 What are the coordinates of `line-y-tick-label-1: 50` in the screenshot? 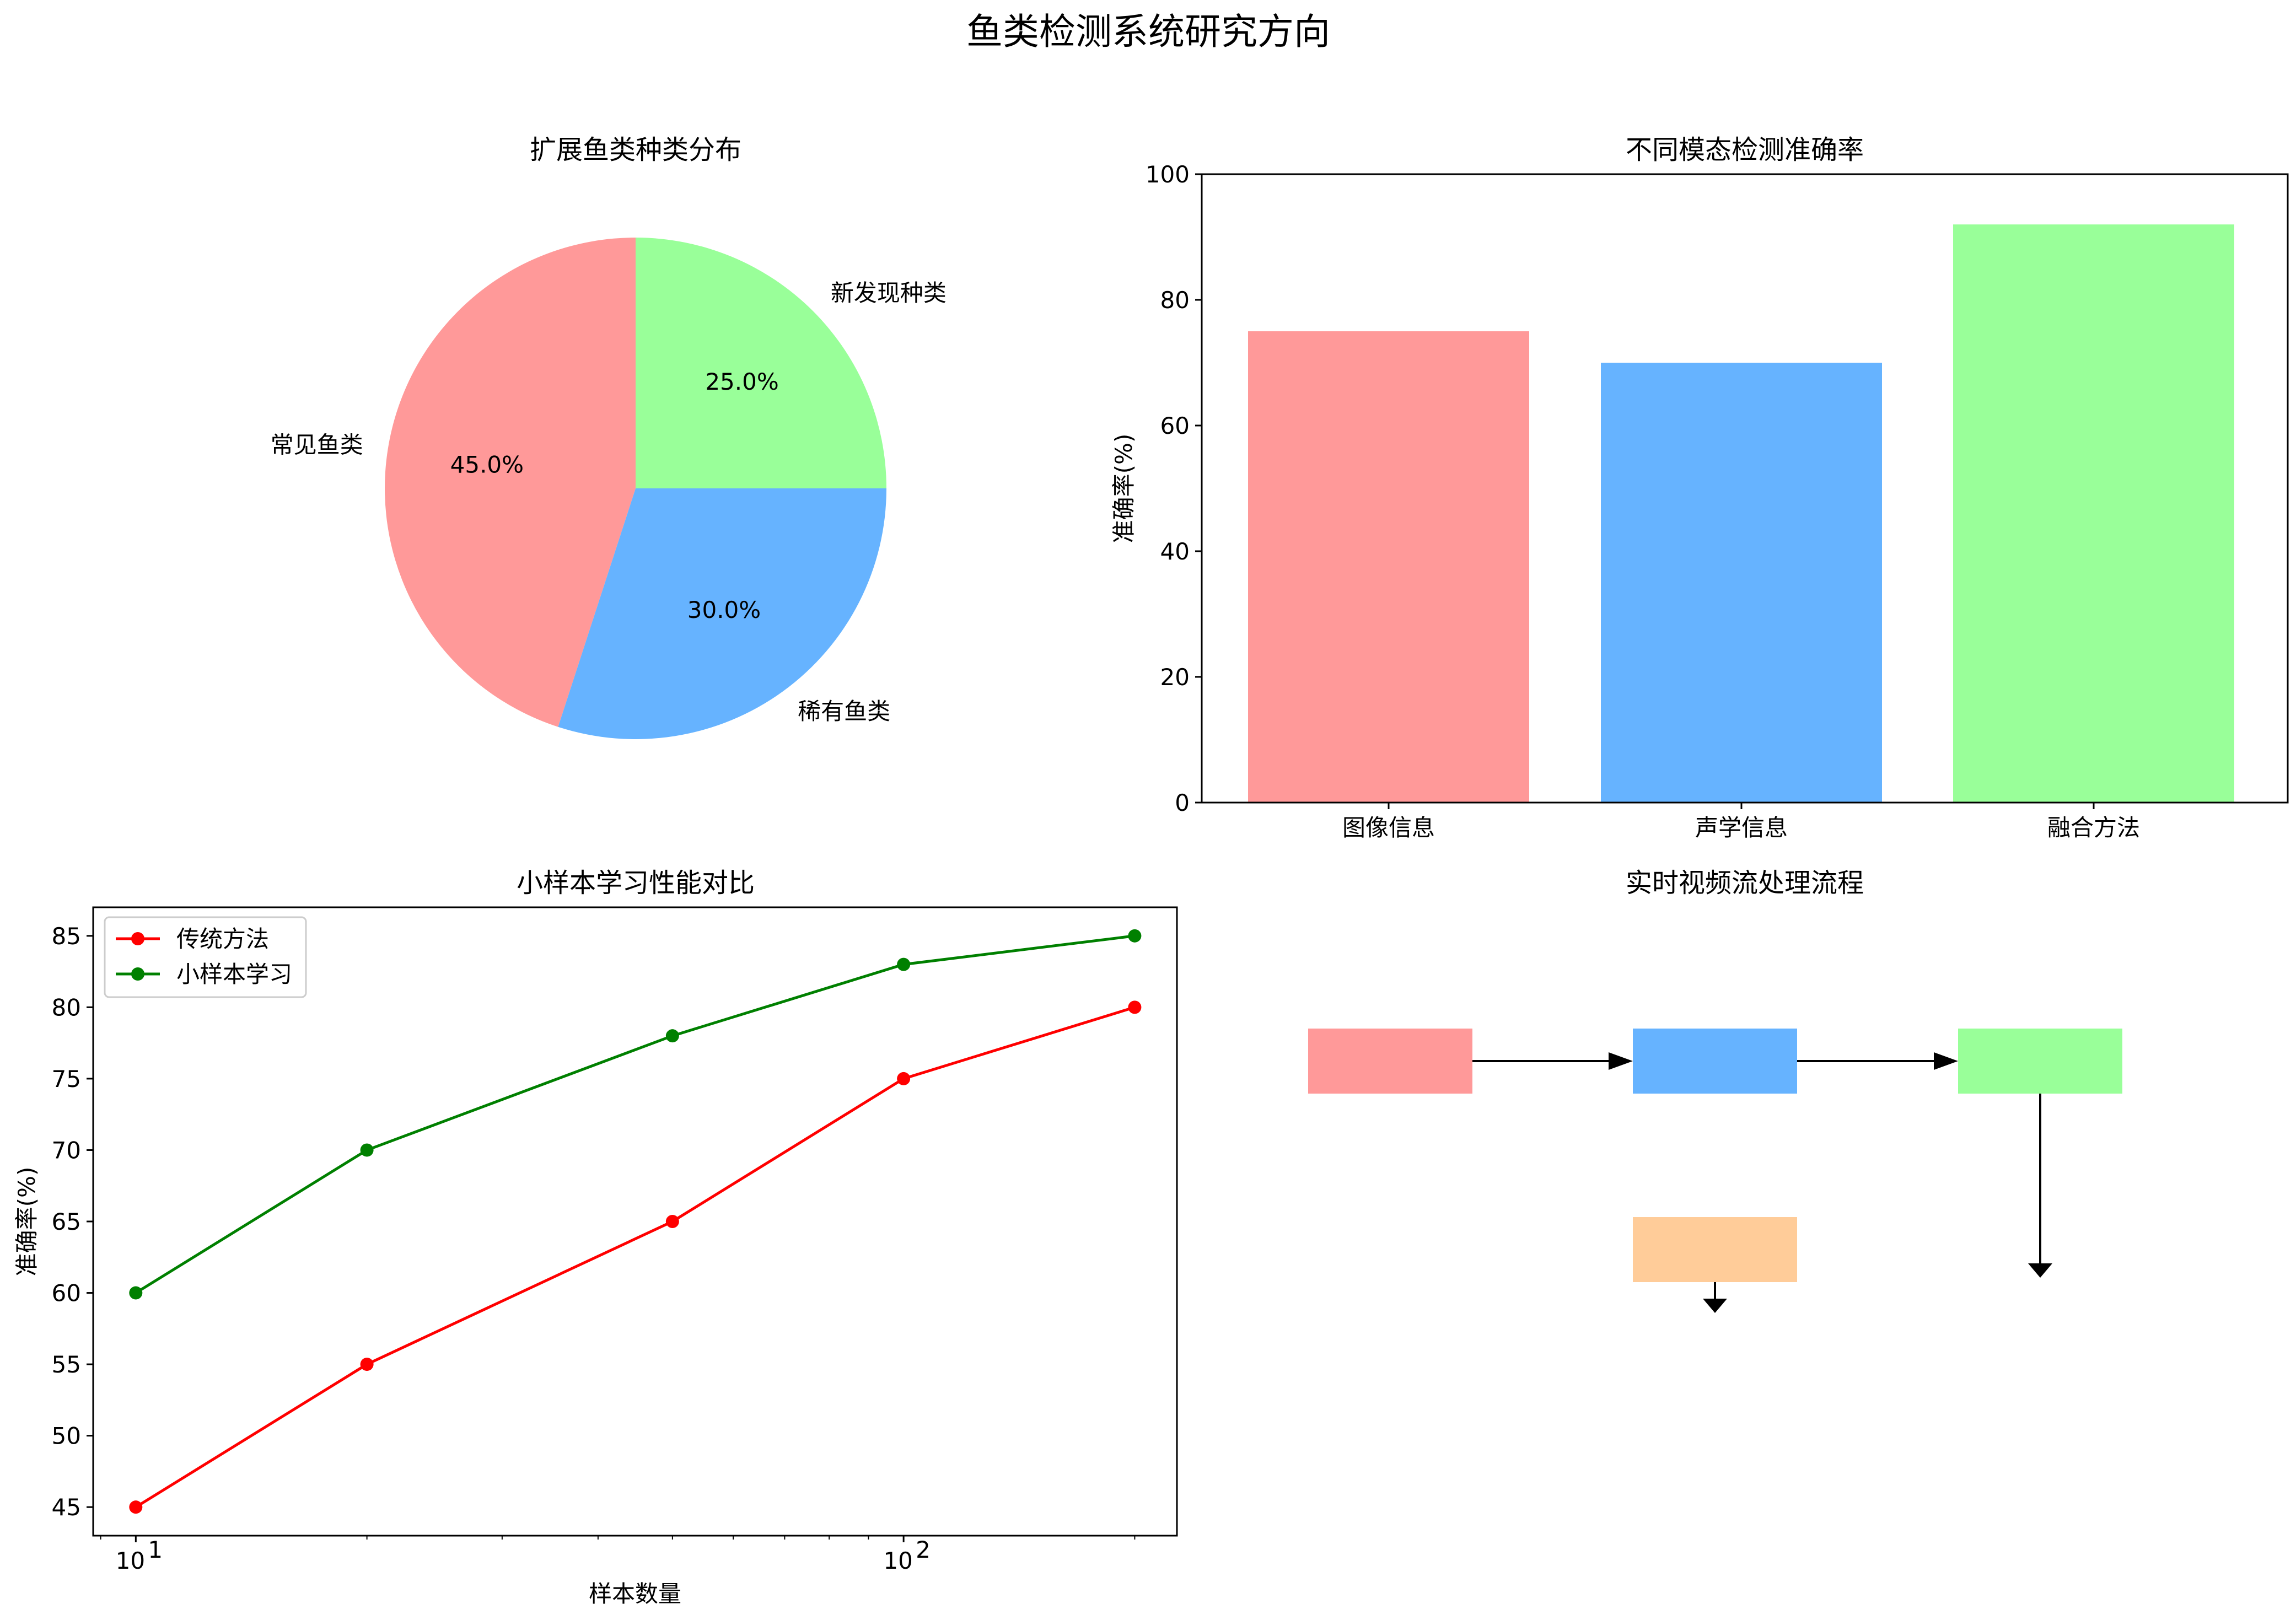 It's located at (66, 1436).